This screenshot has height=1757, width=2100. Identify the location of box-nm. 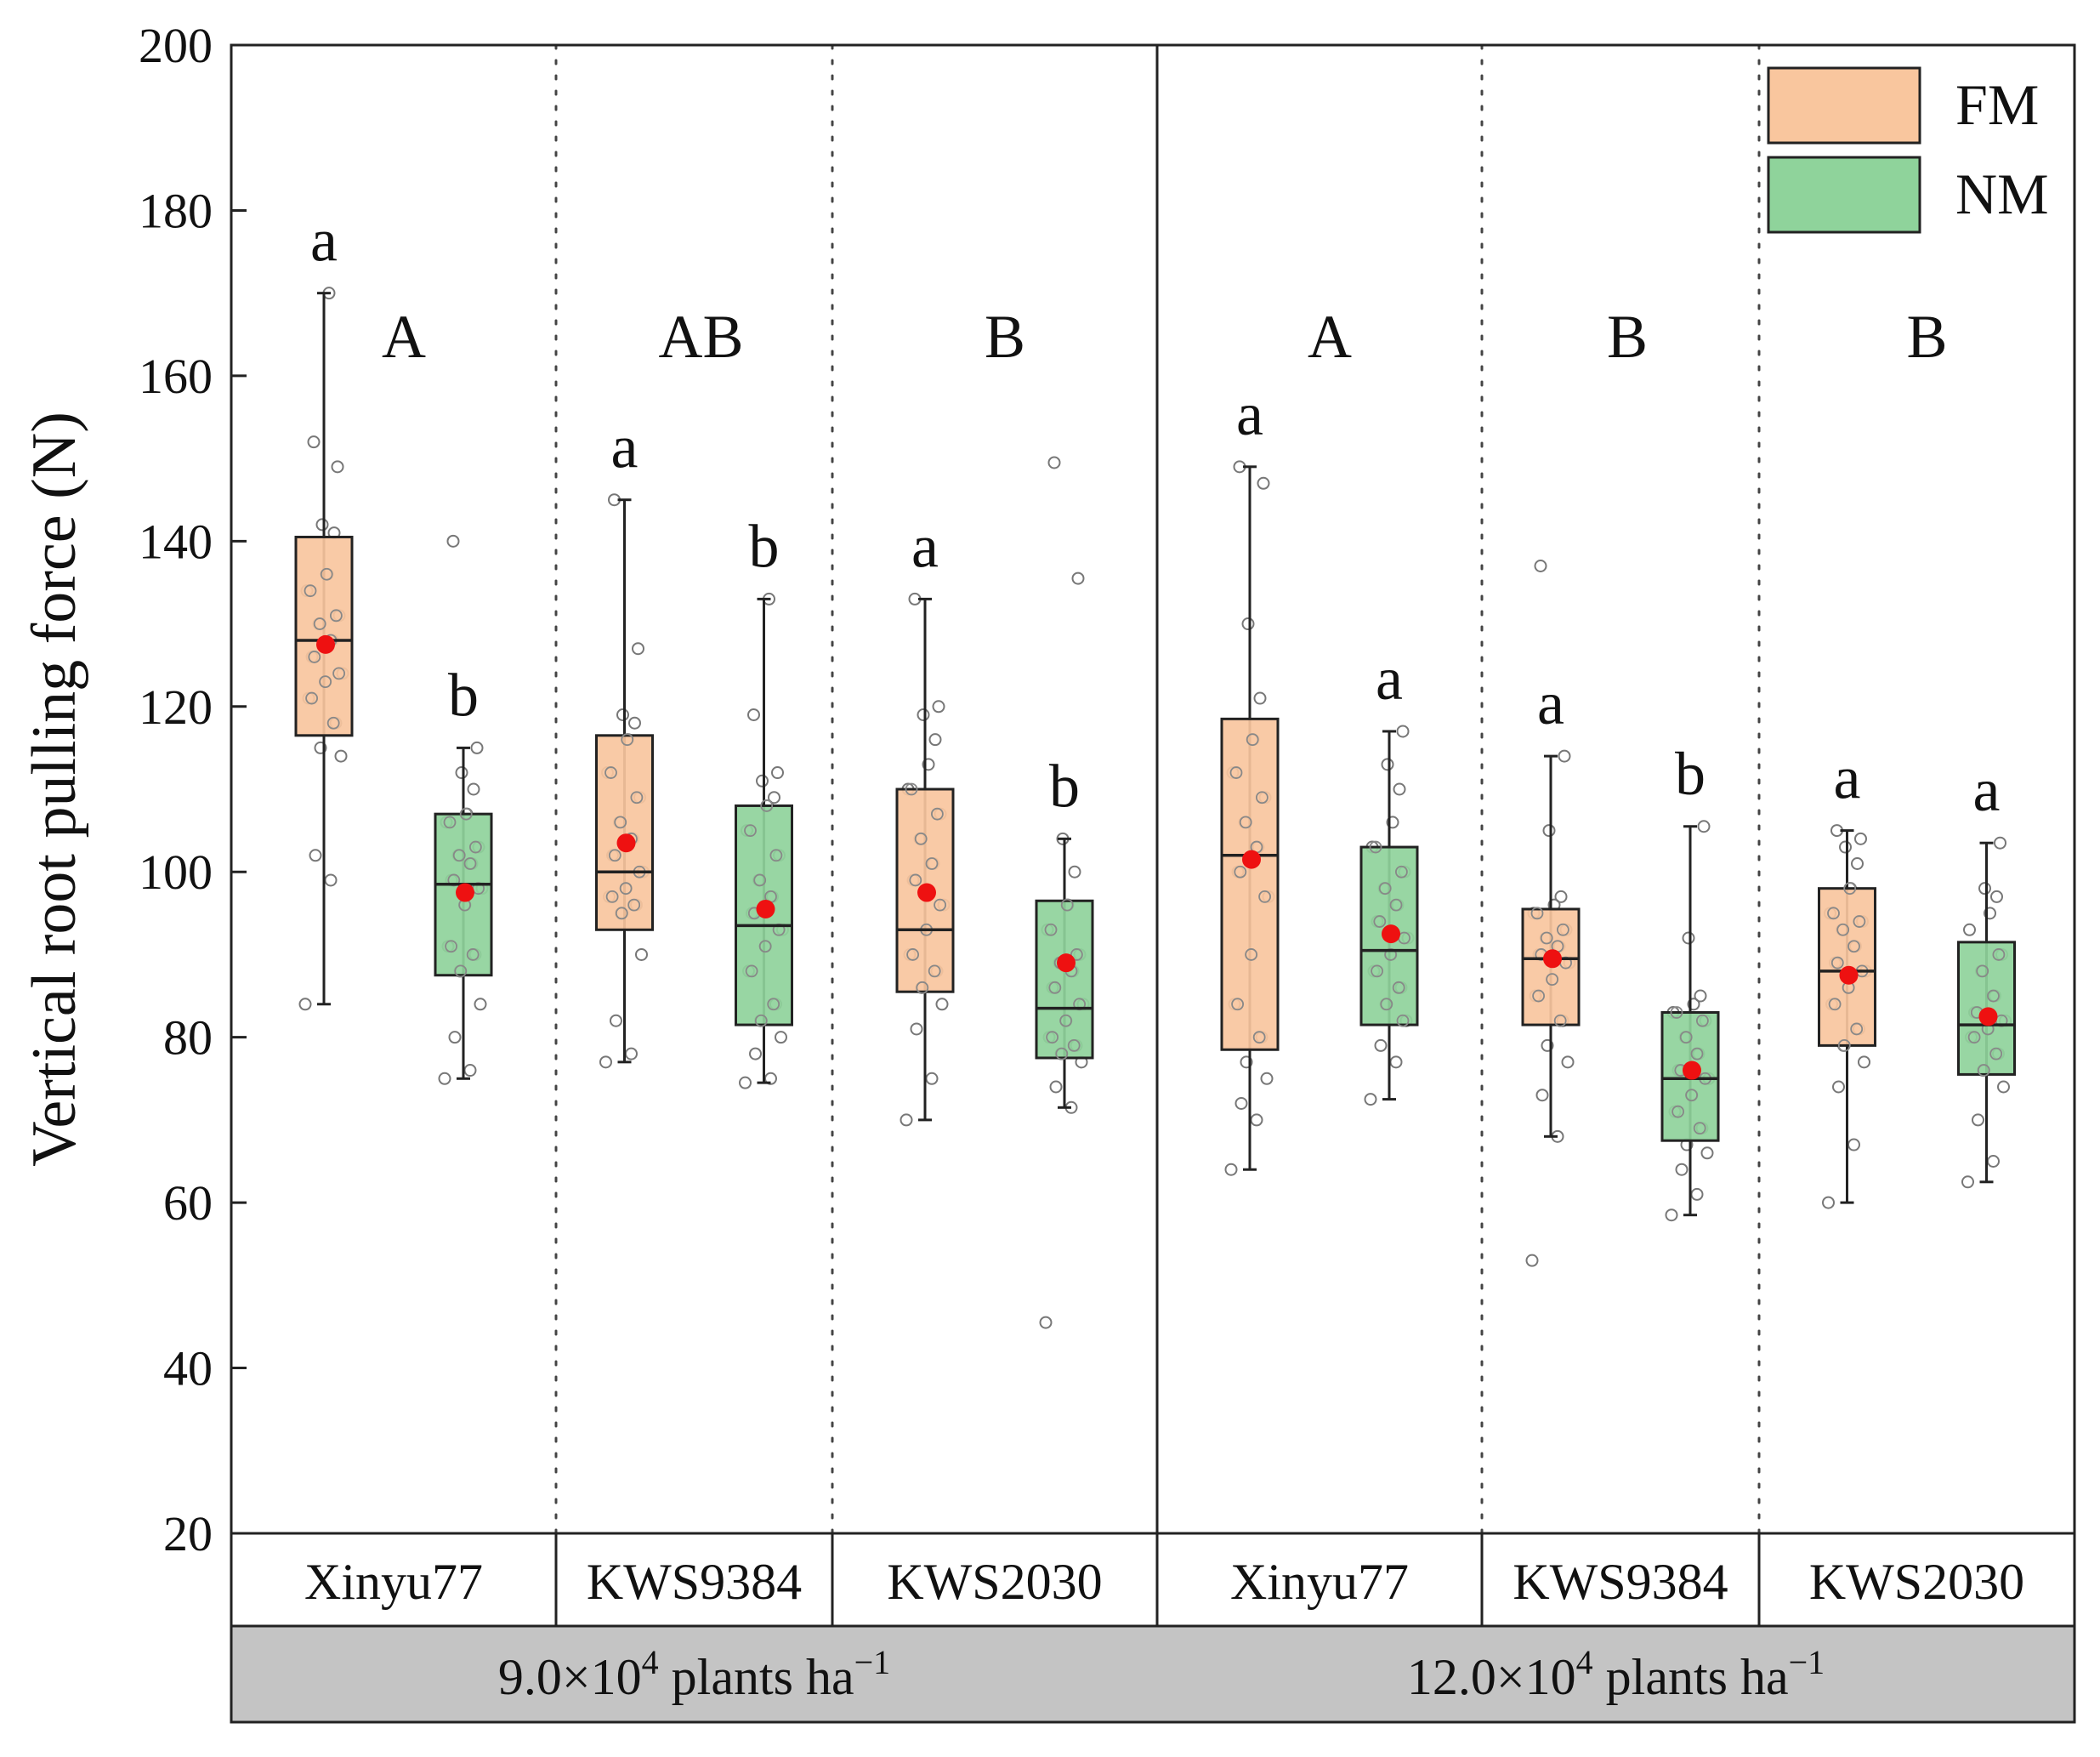
(1065, 979).